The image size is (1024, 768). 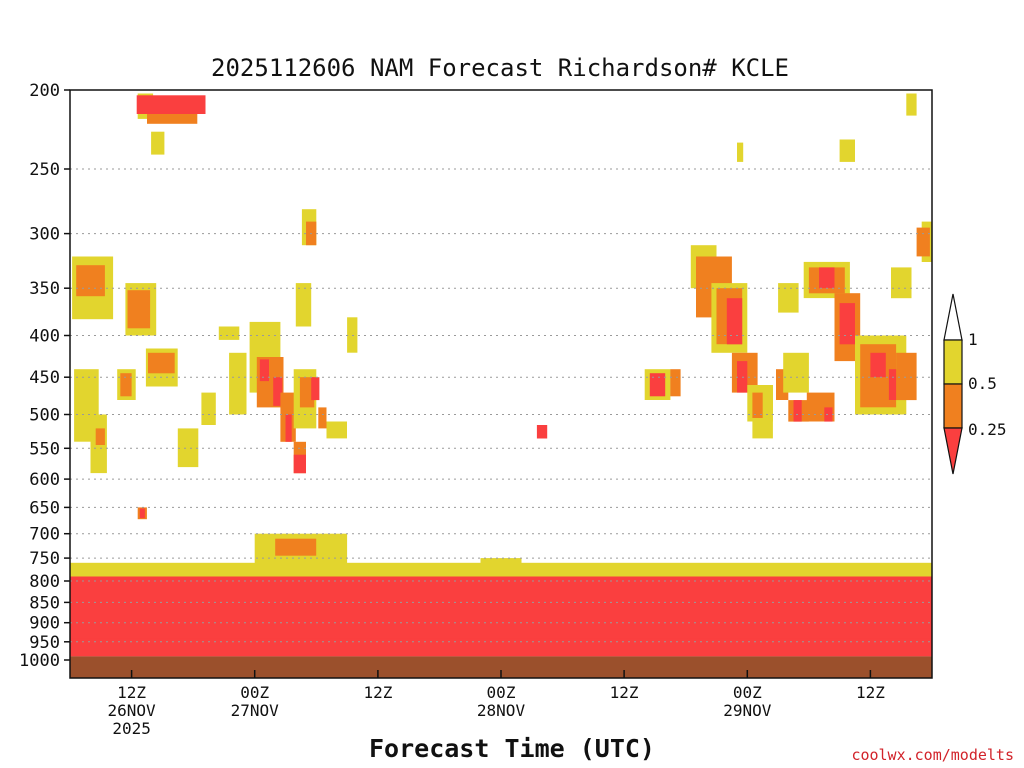 What do you see at coordinates (44, 170) in the screenshot?
I see `y-tick-label: 250` at bounding box center [44, 170].